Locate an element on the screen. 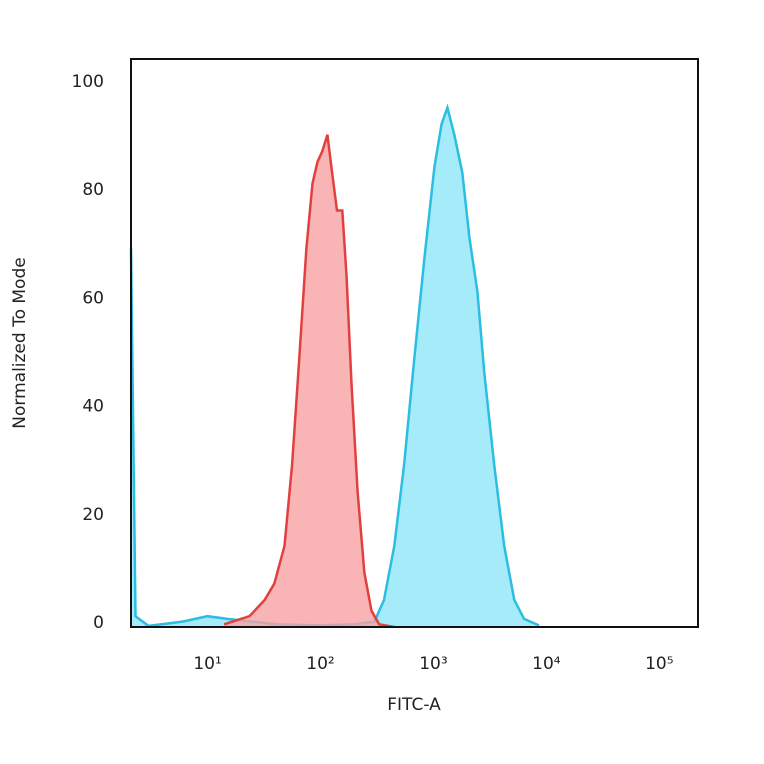 The width and height of the screenshot is (764, 764). area-fill is located at coordinates (309, 380).